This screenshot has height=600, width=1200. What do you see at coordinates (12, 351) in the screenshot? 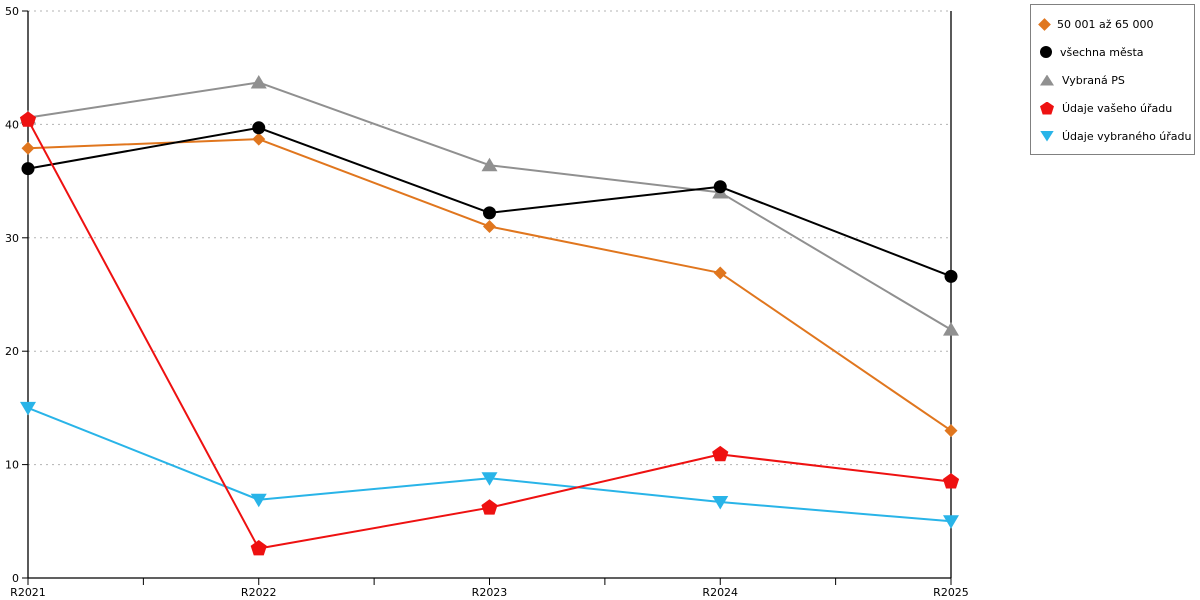
I see `y-tick-label: 20` at bounding box center [12, 351].